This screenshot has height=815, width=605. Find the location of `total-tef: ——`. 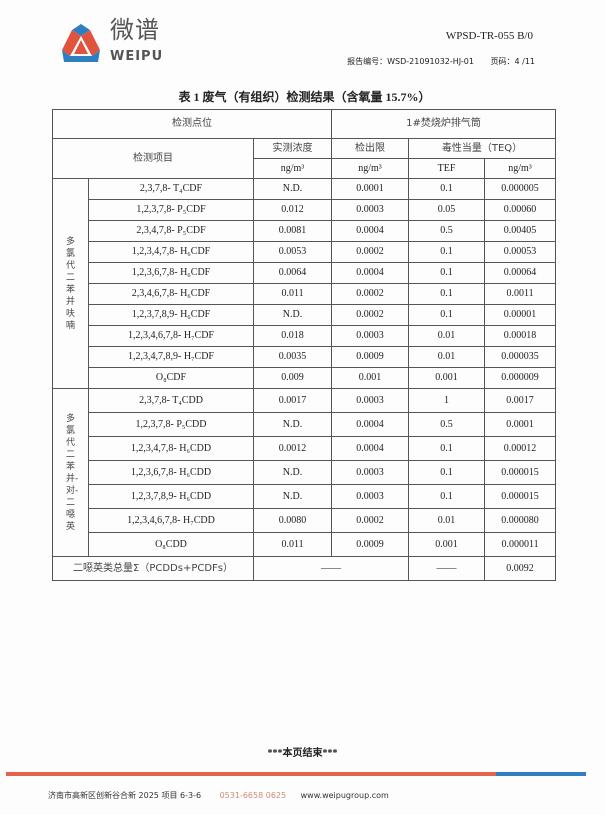

total-tef: —— is located at coordinates (447, 568).